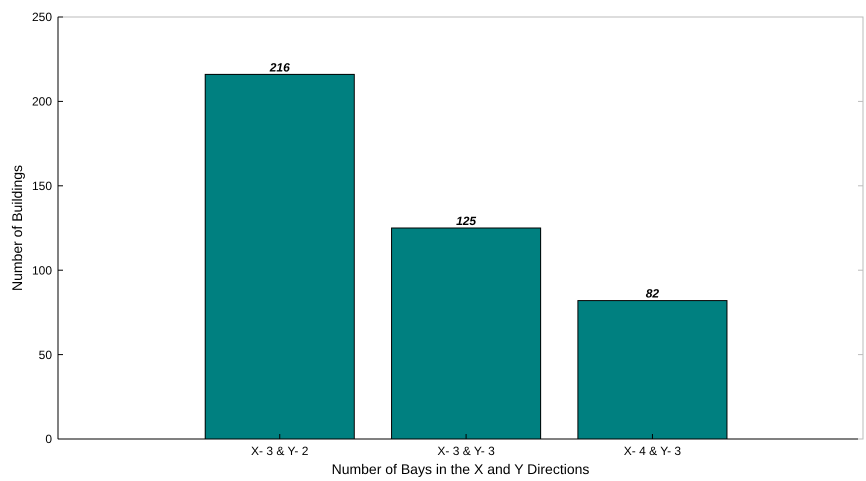 Image resolution: width=866 pixels, height=481 pixels. Describe the element at coordinates (466, 451) in the screenshot. I see `x-tick-label: X- 3 & Y- 3` at that location.